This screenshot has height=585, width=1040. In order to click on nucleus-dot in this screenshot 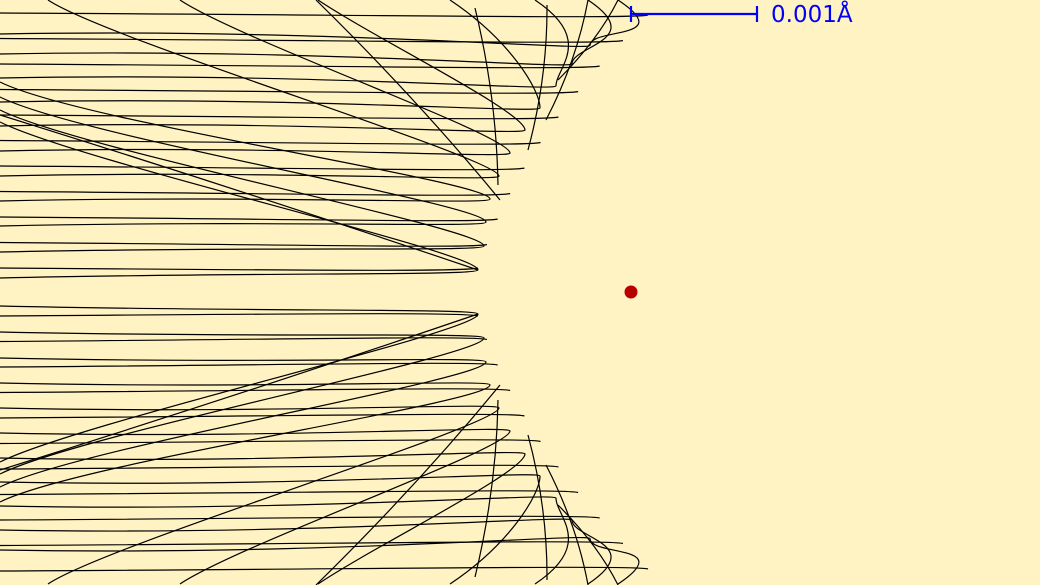, I will do `click(631, 292)`.